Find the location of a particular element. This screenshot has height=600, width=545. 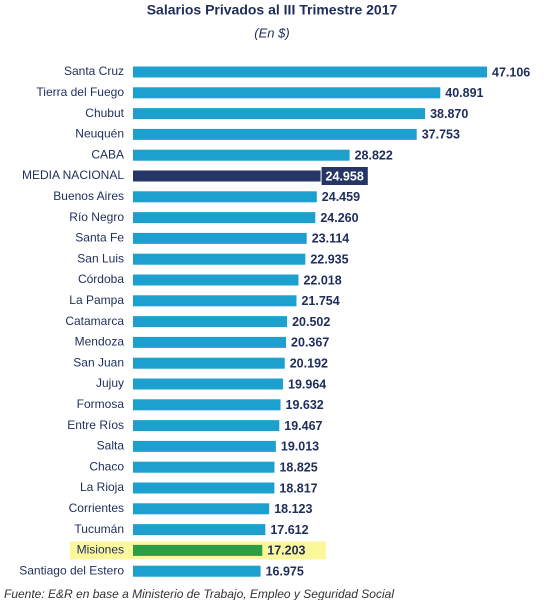

value-label: 20.367 is located at coordinates (310, 343).